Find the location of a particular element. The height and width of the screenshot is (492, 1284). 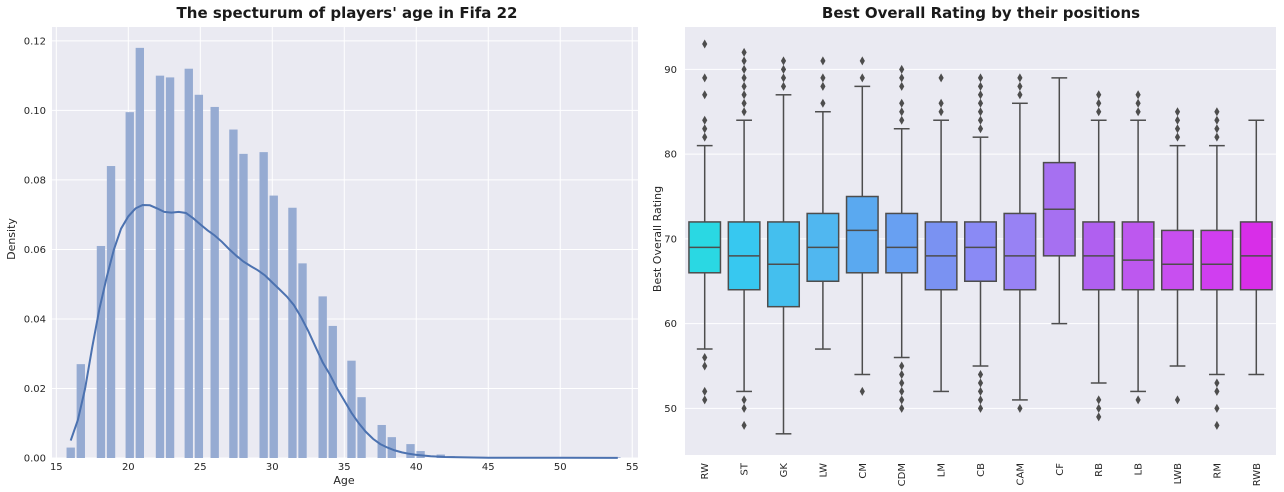

y-tick-label: 0.00 is located at coordinates (35, 459).